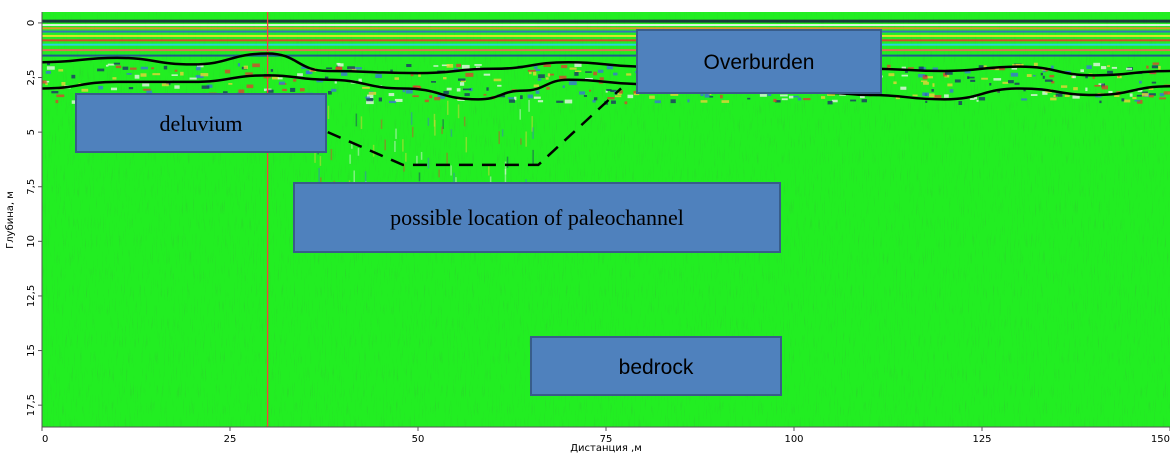  I want to click on x-tick-label: 125, so click(981, 439).